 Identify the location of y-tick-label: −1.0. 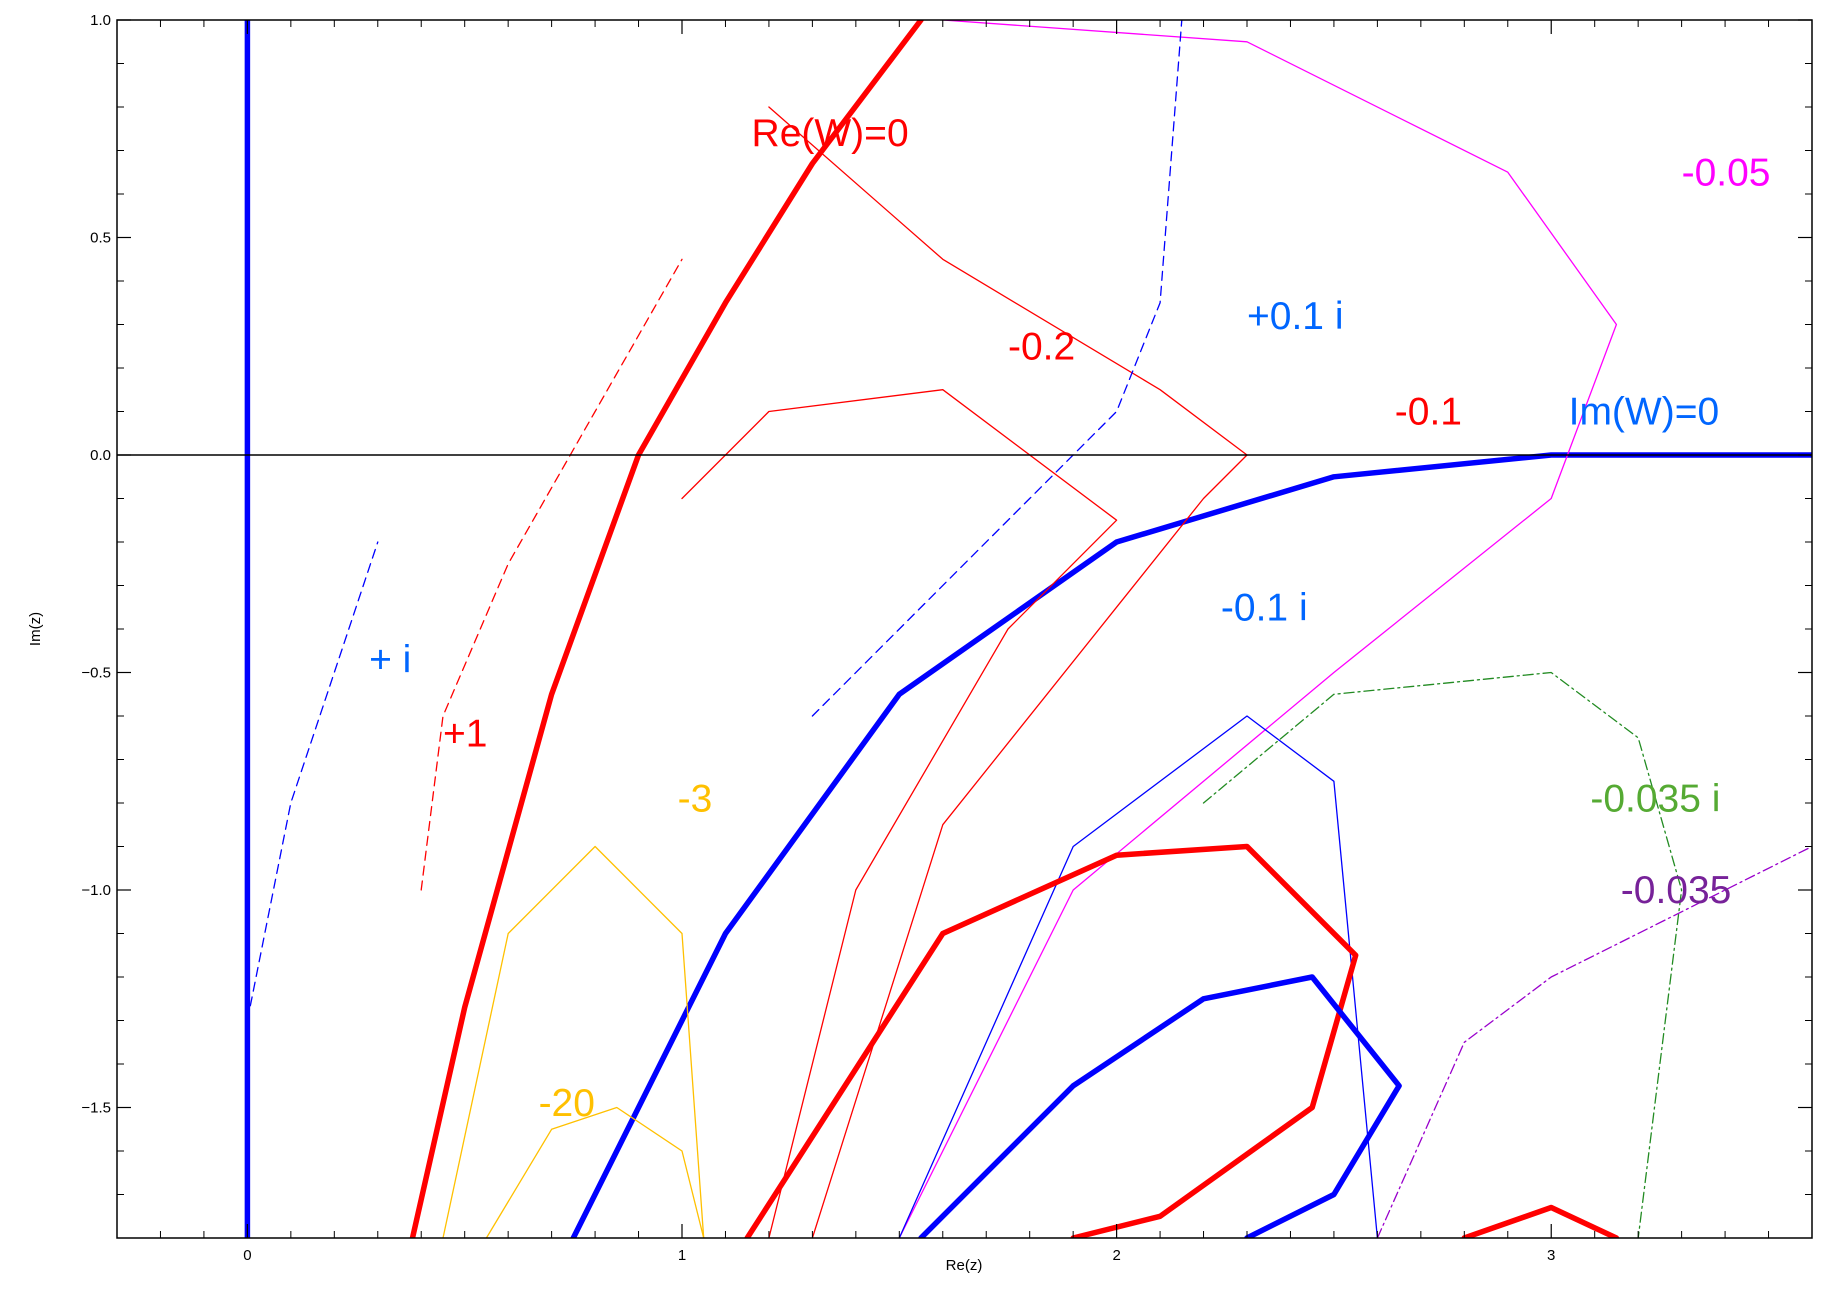
(96, 890).